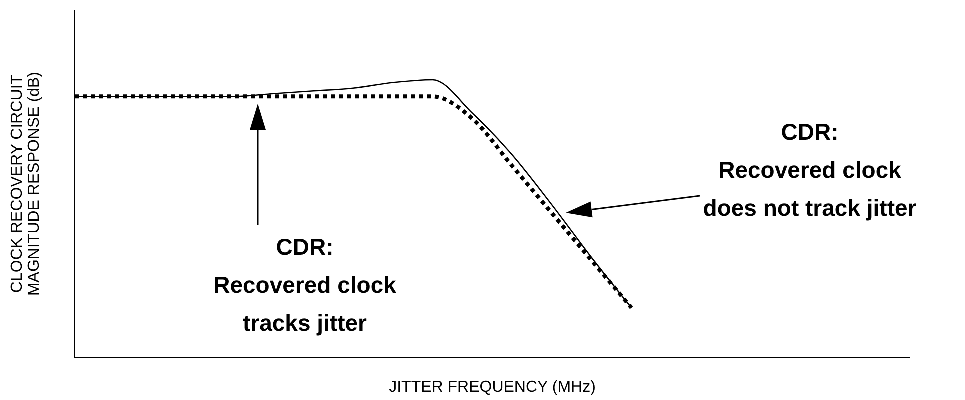 The image size is (965, 400). What do you see at coordinates (492, 387) in the screenshot?
I see `x-axis-title: JITTER FREQUENCY (MHz)` at bounding box center [492, 387].